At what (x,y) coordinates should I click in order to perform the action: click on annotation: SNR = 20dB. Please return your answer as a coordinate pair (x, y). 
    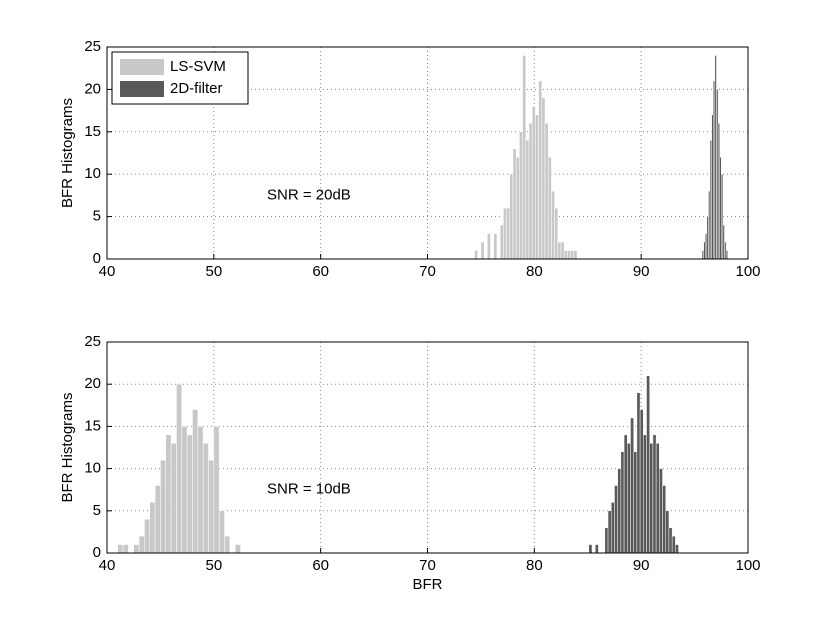
    Looking at the image, I should click on (309, 194).